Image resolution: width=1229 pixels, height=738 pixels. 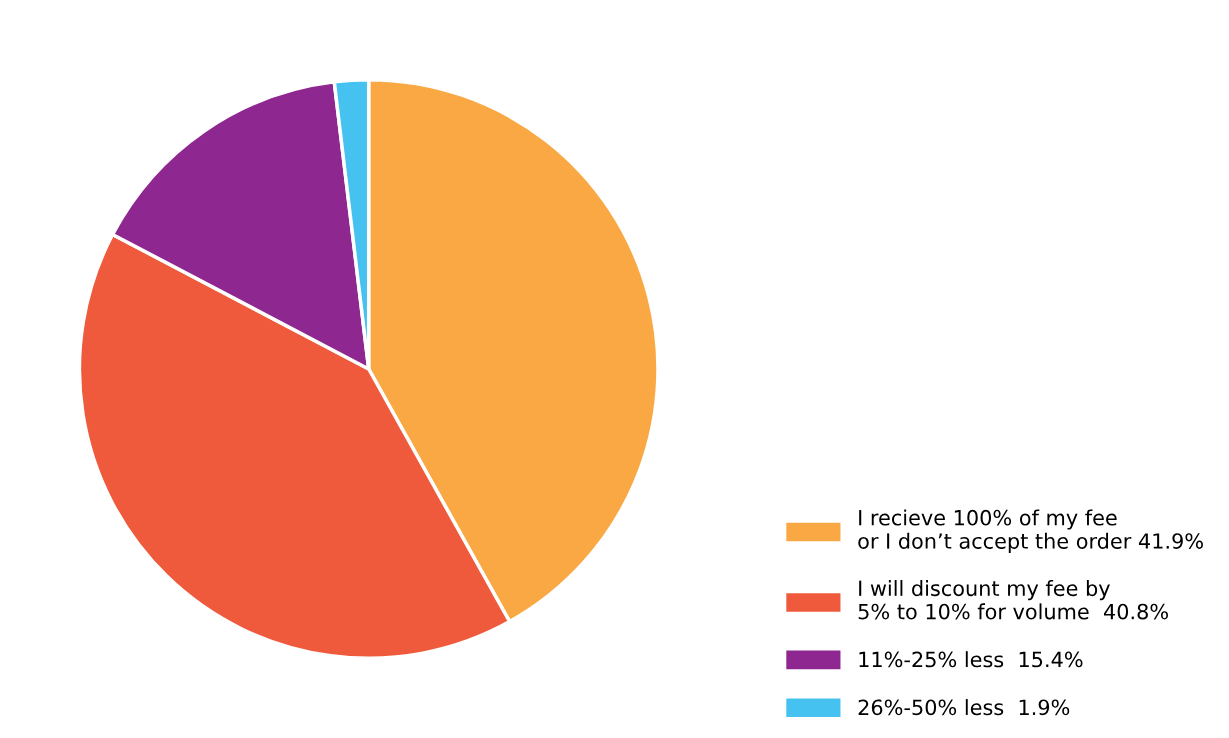 What do you see at coordinates (964, 707) in the screenshot?
I see `legend-label: 26%-50% less 1.9%` at bounding box center [964, 707].